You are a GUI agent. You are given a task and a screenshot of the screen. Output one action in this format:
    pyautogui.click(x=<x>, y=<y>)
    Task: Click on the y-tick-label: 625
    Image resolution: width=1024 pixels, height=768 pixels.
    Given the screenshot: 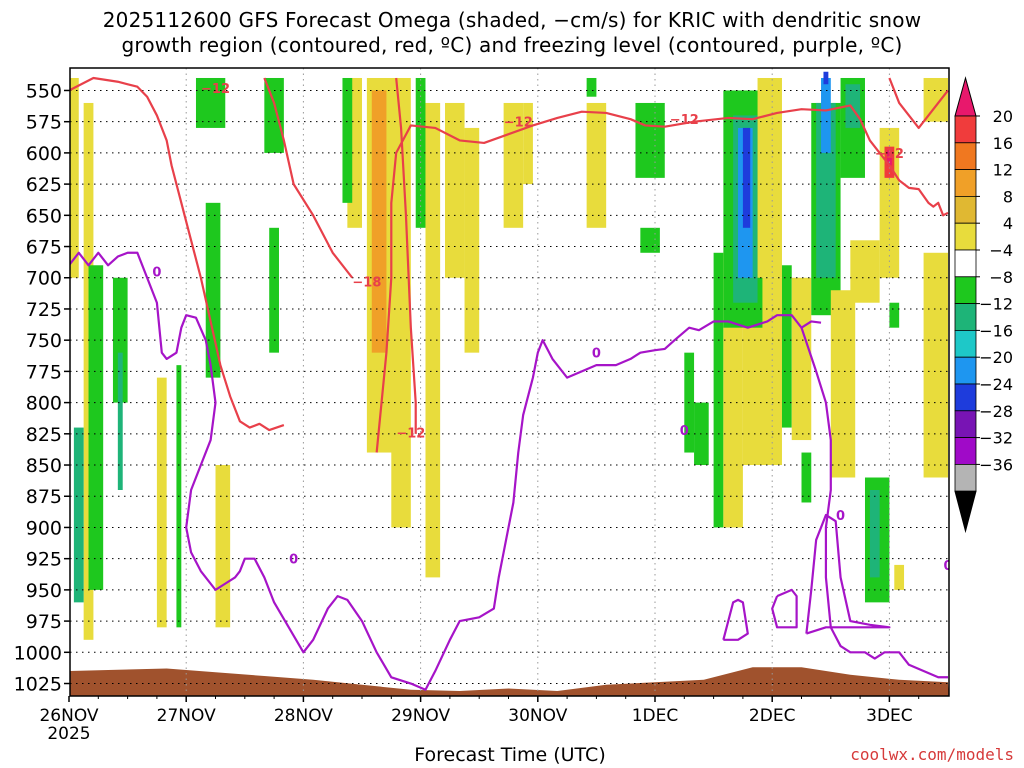 What is the action you would take?
    pyautogui.click(x=44, y=185)
    